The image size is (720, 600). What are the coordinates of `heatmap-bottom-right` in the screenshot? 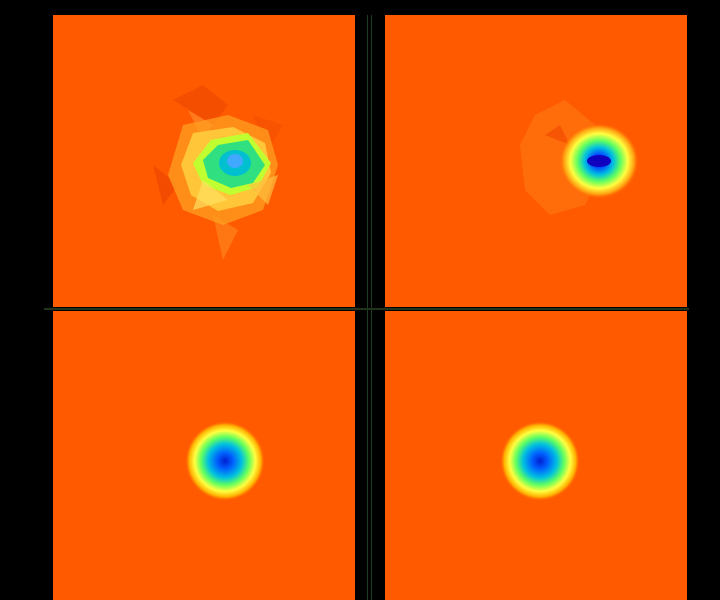 It's located at (540, 461).